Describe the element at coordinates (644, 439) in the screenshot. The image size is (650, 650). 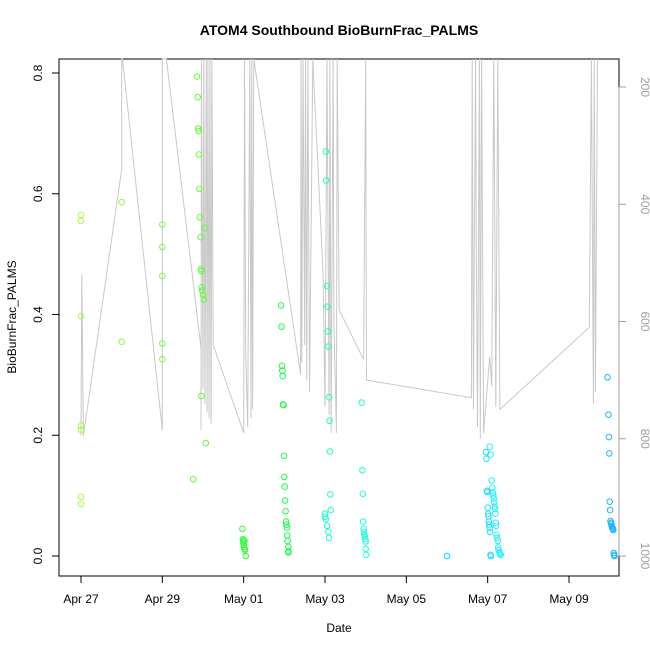
I see `y2-tick-label: 800` at that location.